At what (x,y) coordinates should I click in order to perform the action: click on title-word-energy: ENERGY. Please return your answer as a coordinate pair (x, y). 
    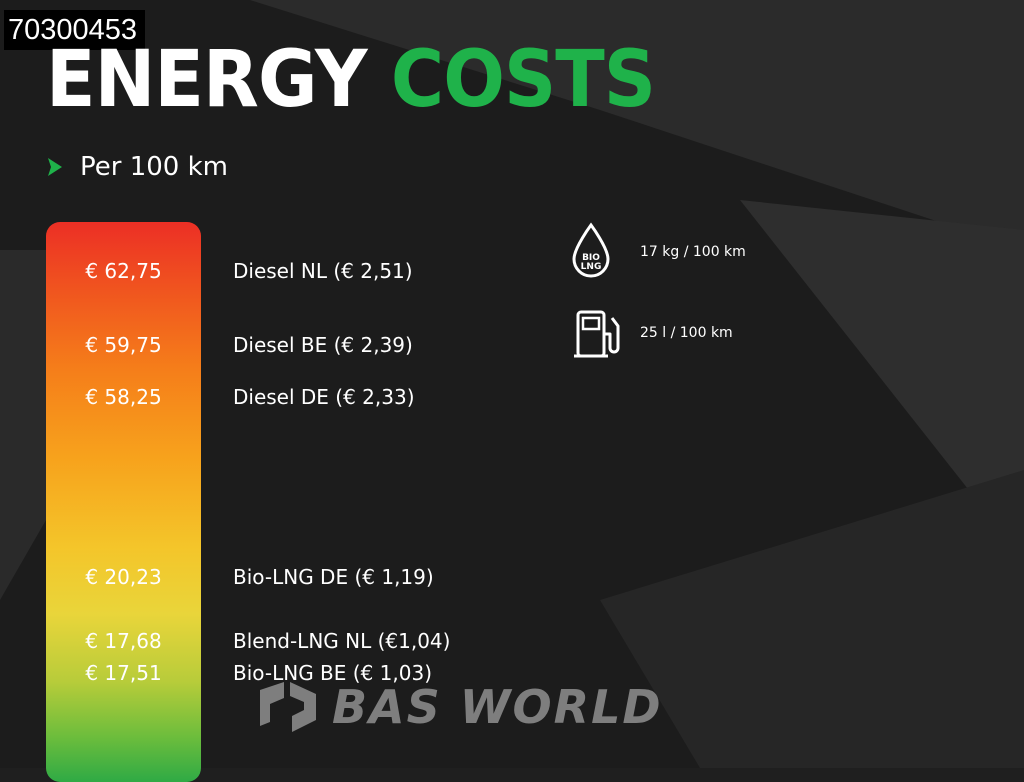
    Looking at the image, I should click on (207, 80).